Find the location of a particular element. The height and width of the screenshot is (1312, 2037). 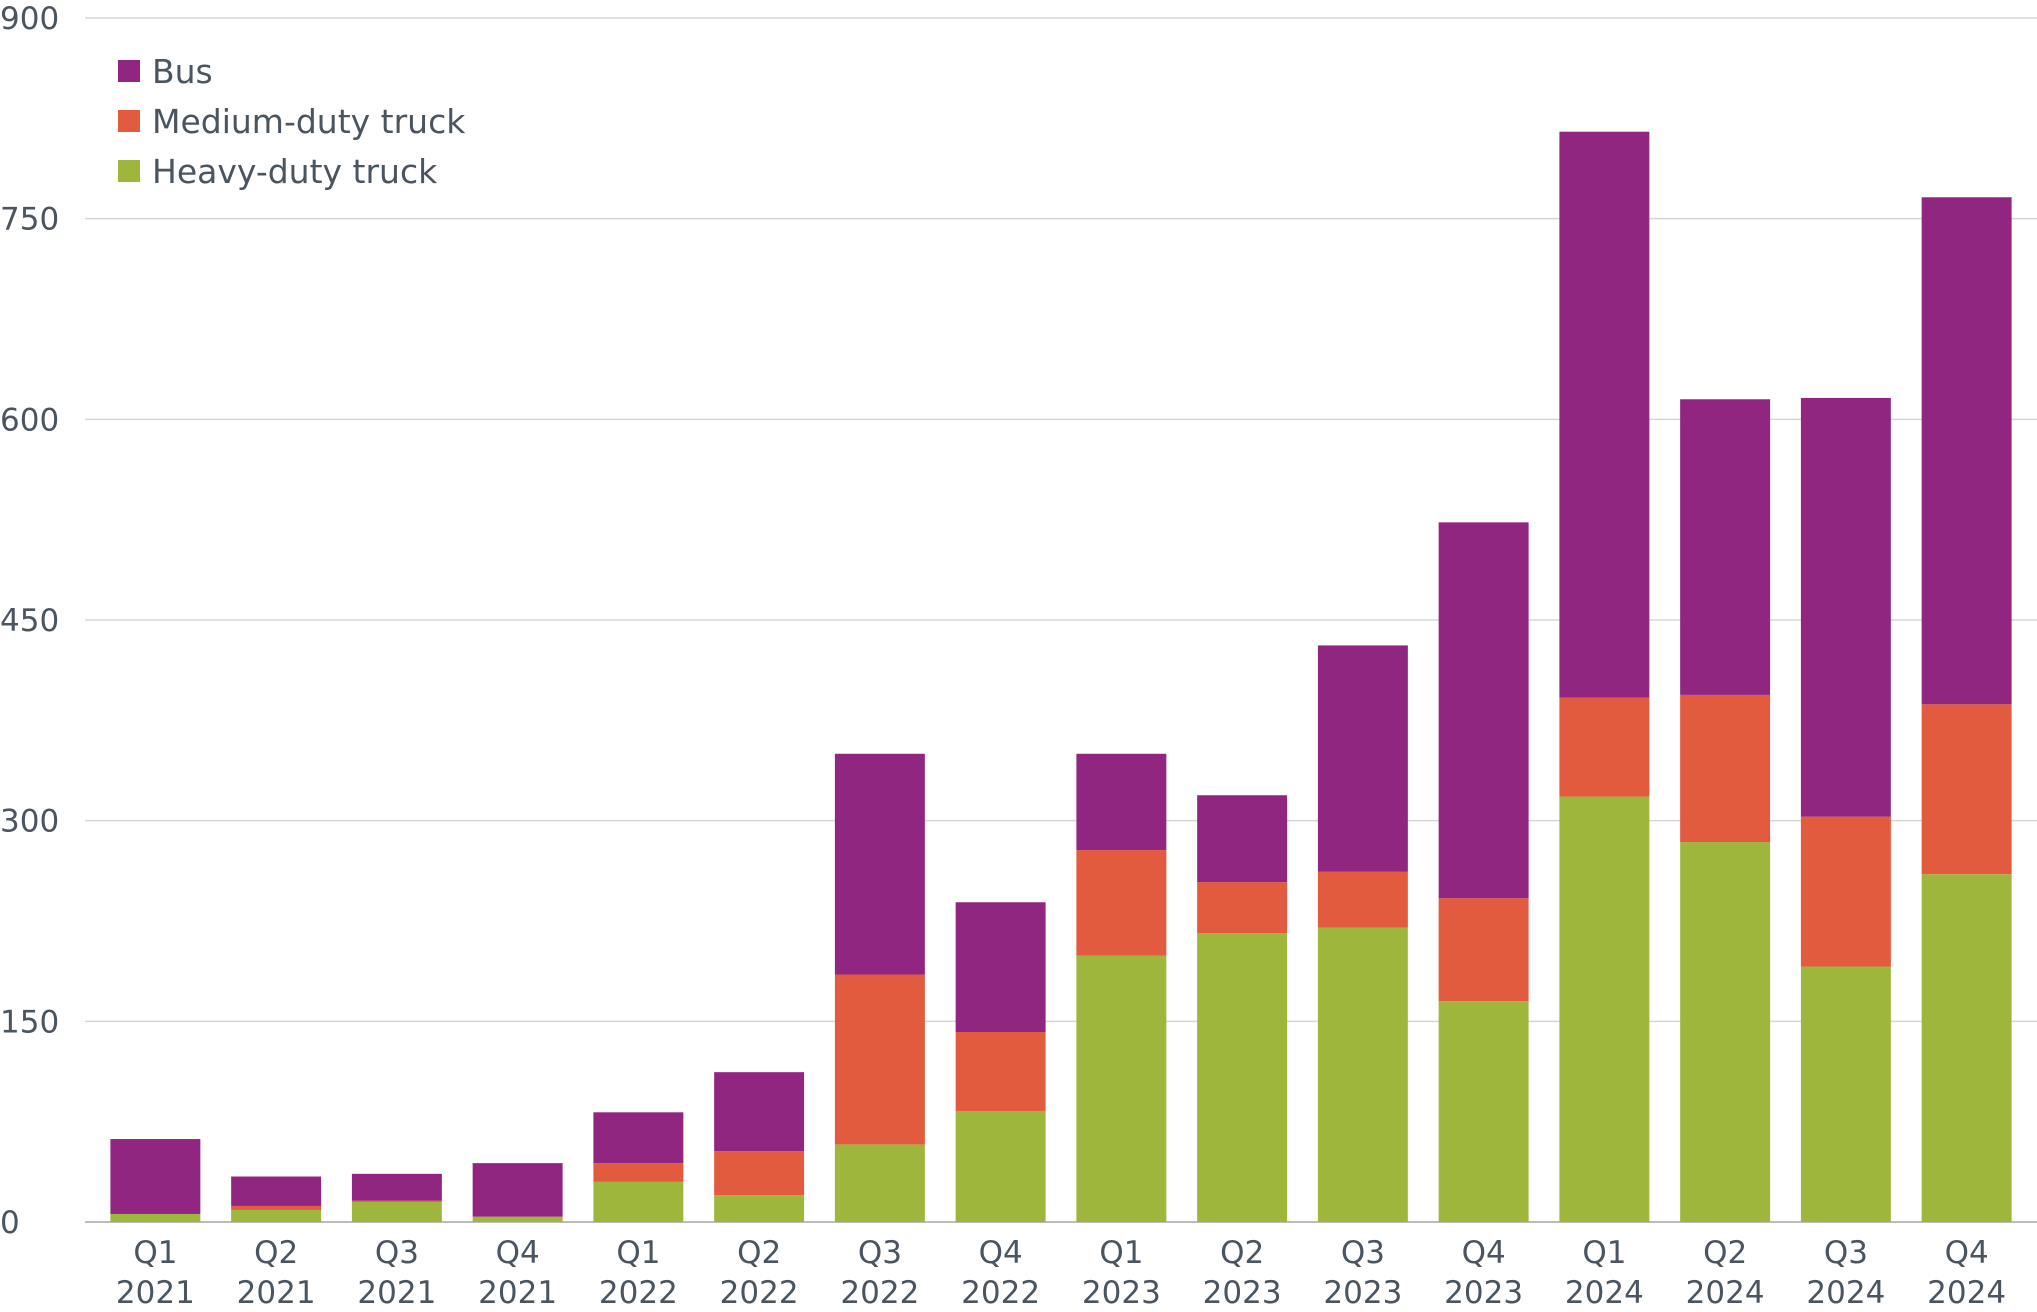

legend-item: Heavy-duty truck is located at coordinates (278, 171).